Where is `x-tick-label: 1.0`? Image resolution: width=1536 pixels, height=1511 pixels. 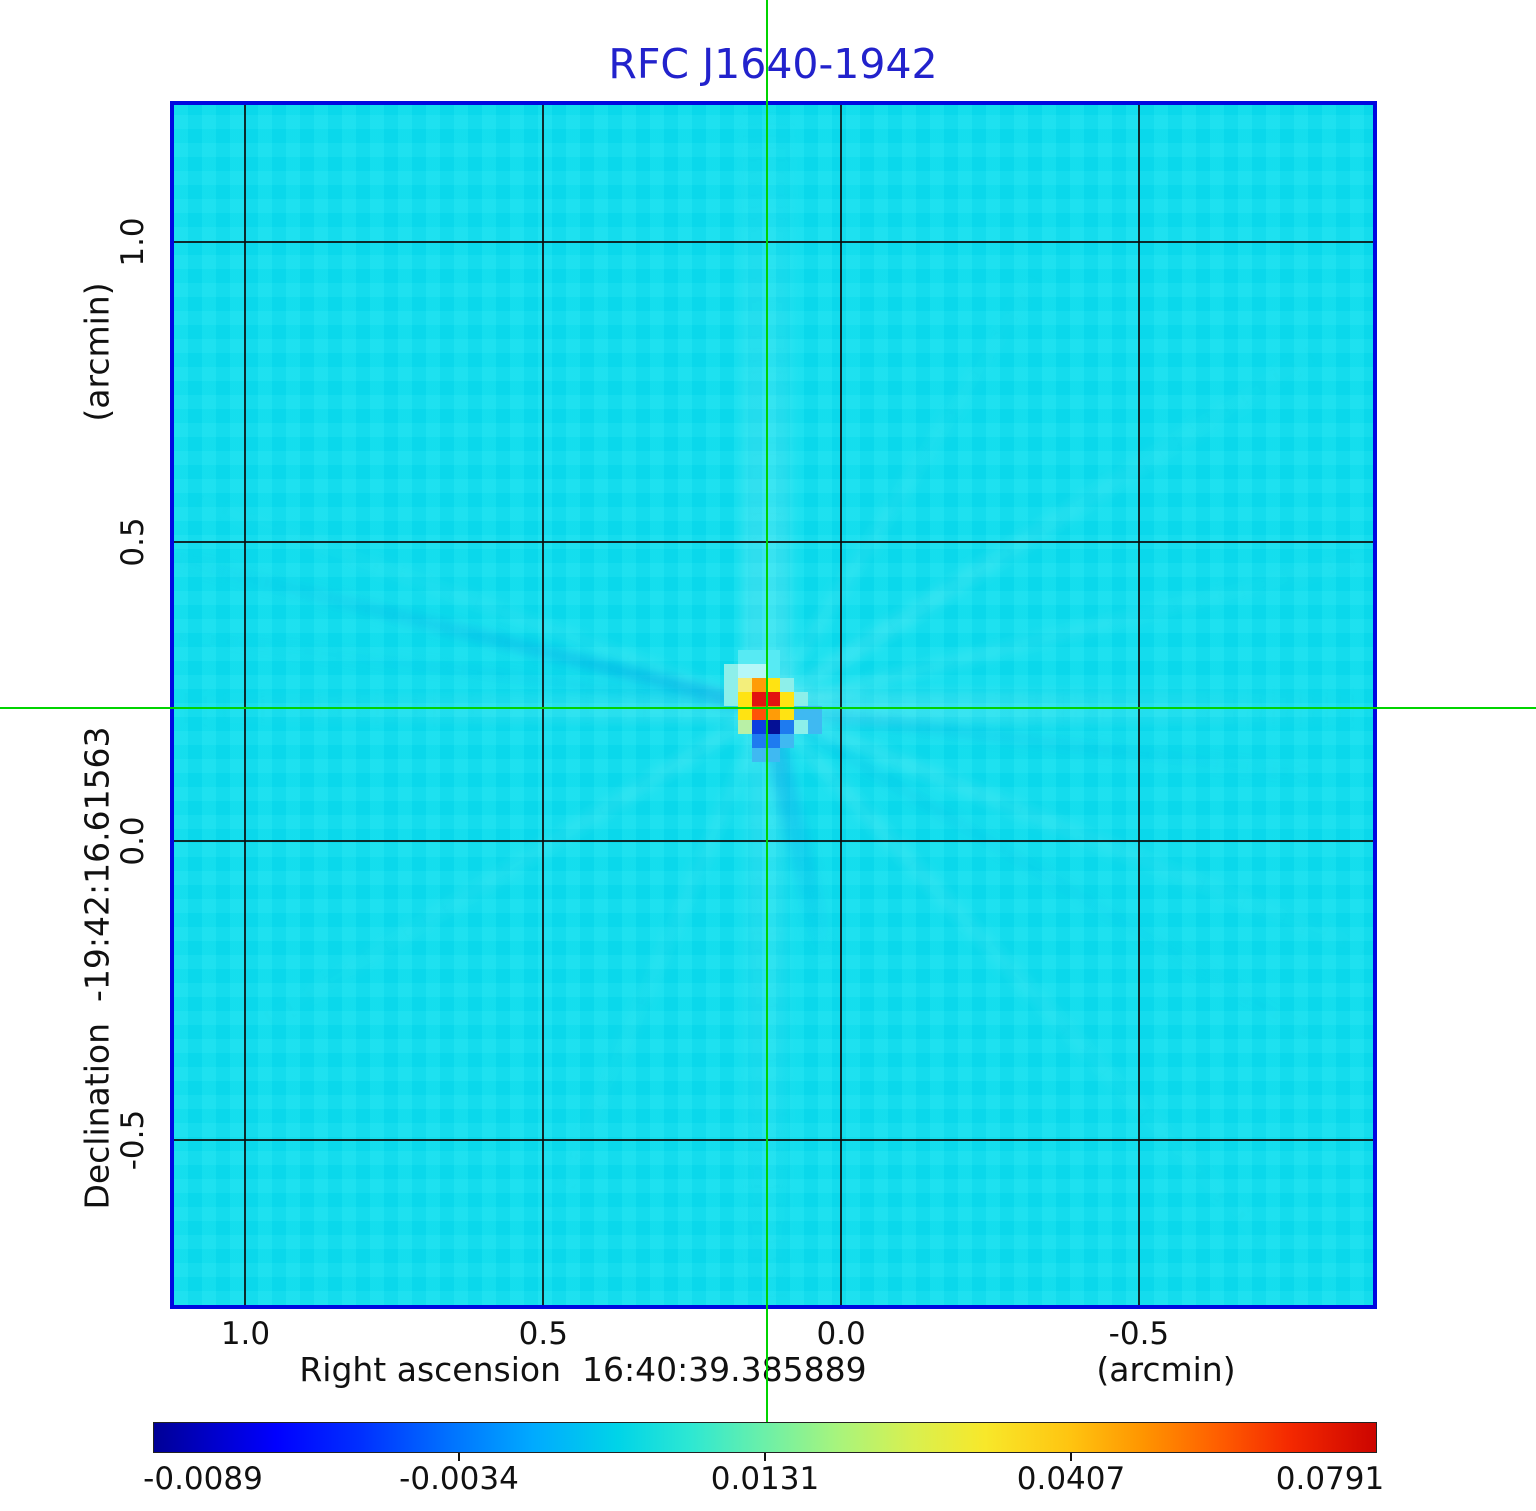
x-tick-label: 1.0 is located at coordinates (245, 1334).